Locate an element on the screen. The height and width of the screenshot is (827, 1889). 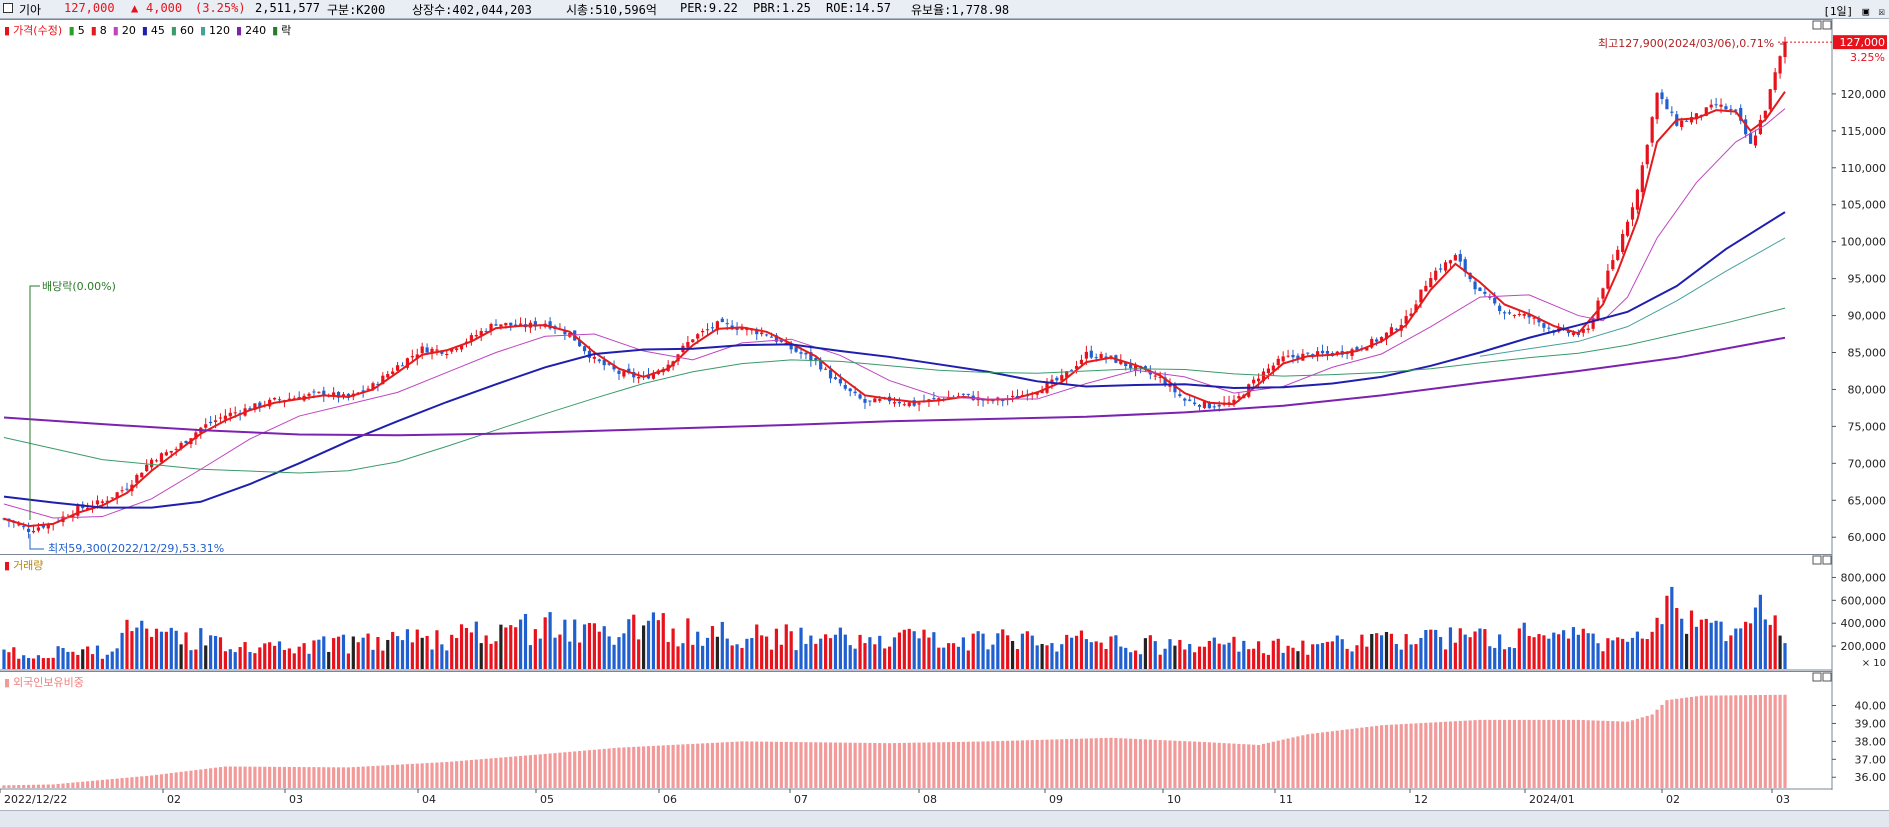
select-checkbox is located at coordinates (8, 8).